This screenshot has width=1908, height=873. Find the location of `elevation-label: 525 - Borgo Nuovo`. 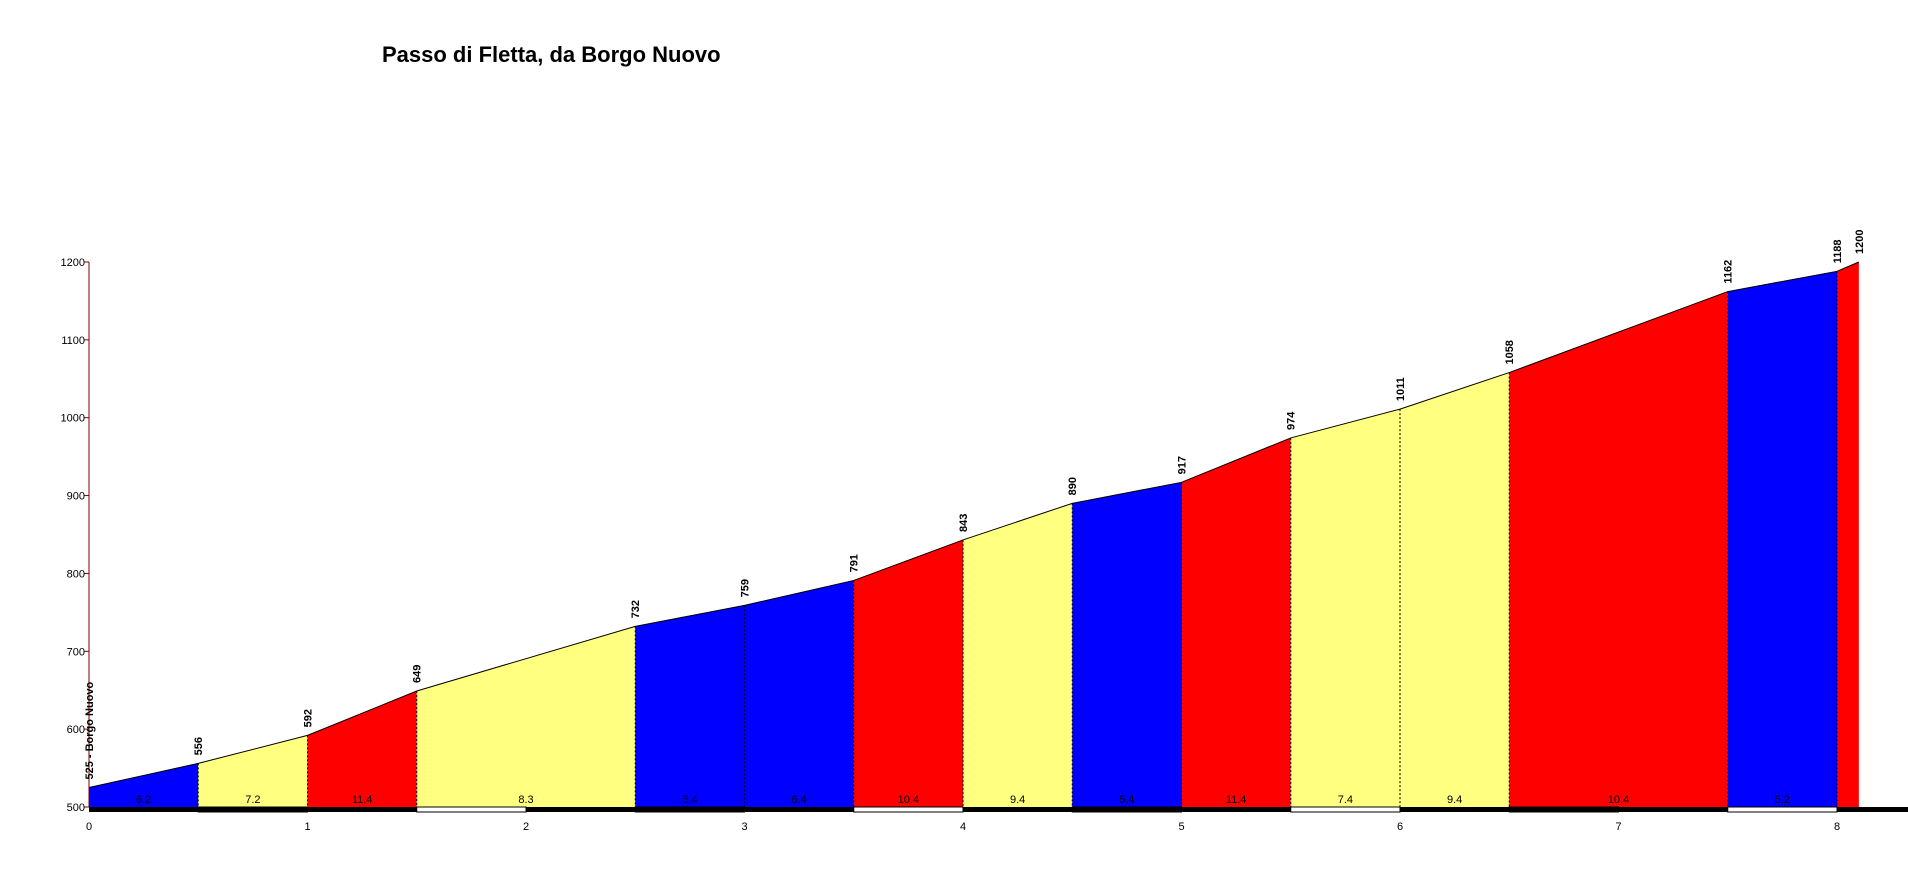

elevation-label: 525 - Borgo Nuovo is located at coordinates (90, 730).